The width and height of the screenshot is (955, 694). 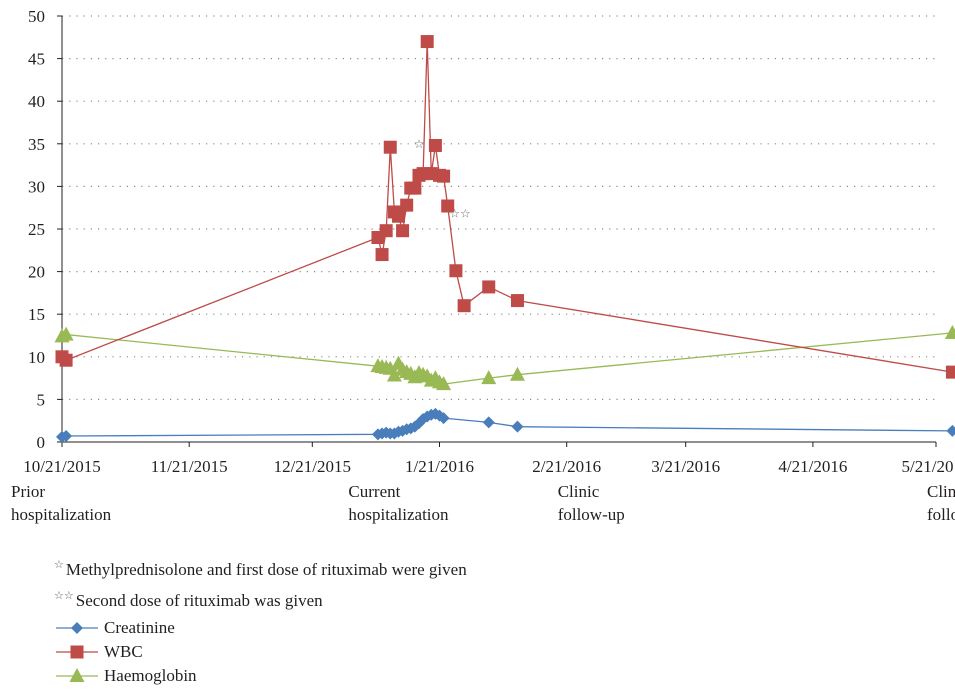 I want to click on x-tick-label: 11/21/2015, so click(x=189, y=466).